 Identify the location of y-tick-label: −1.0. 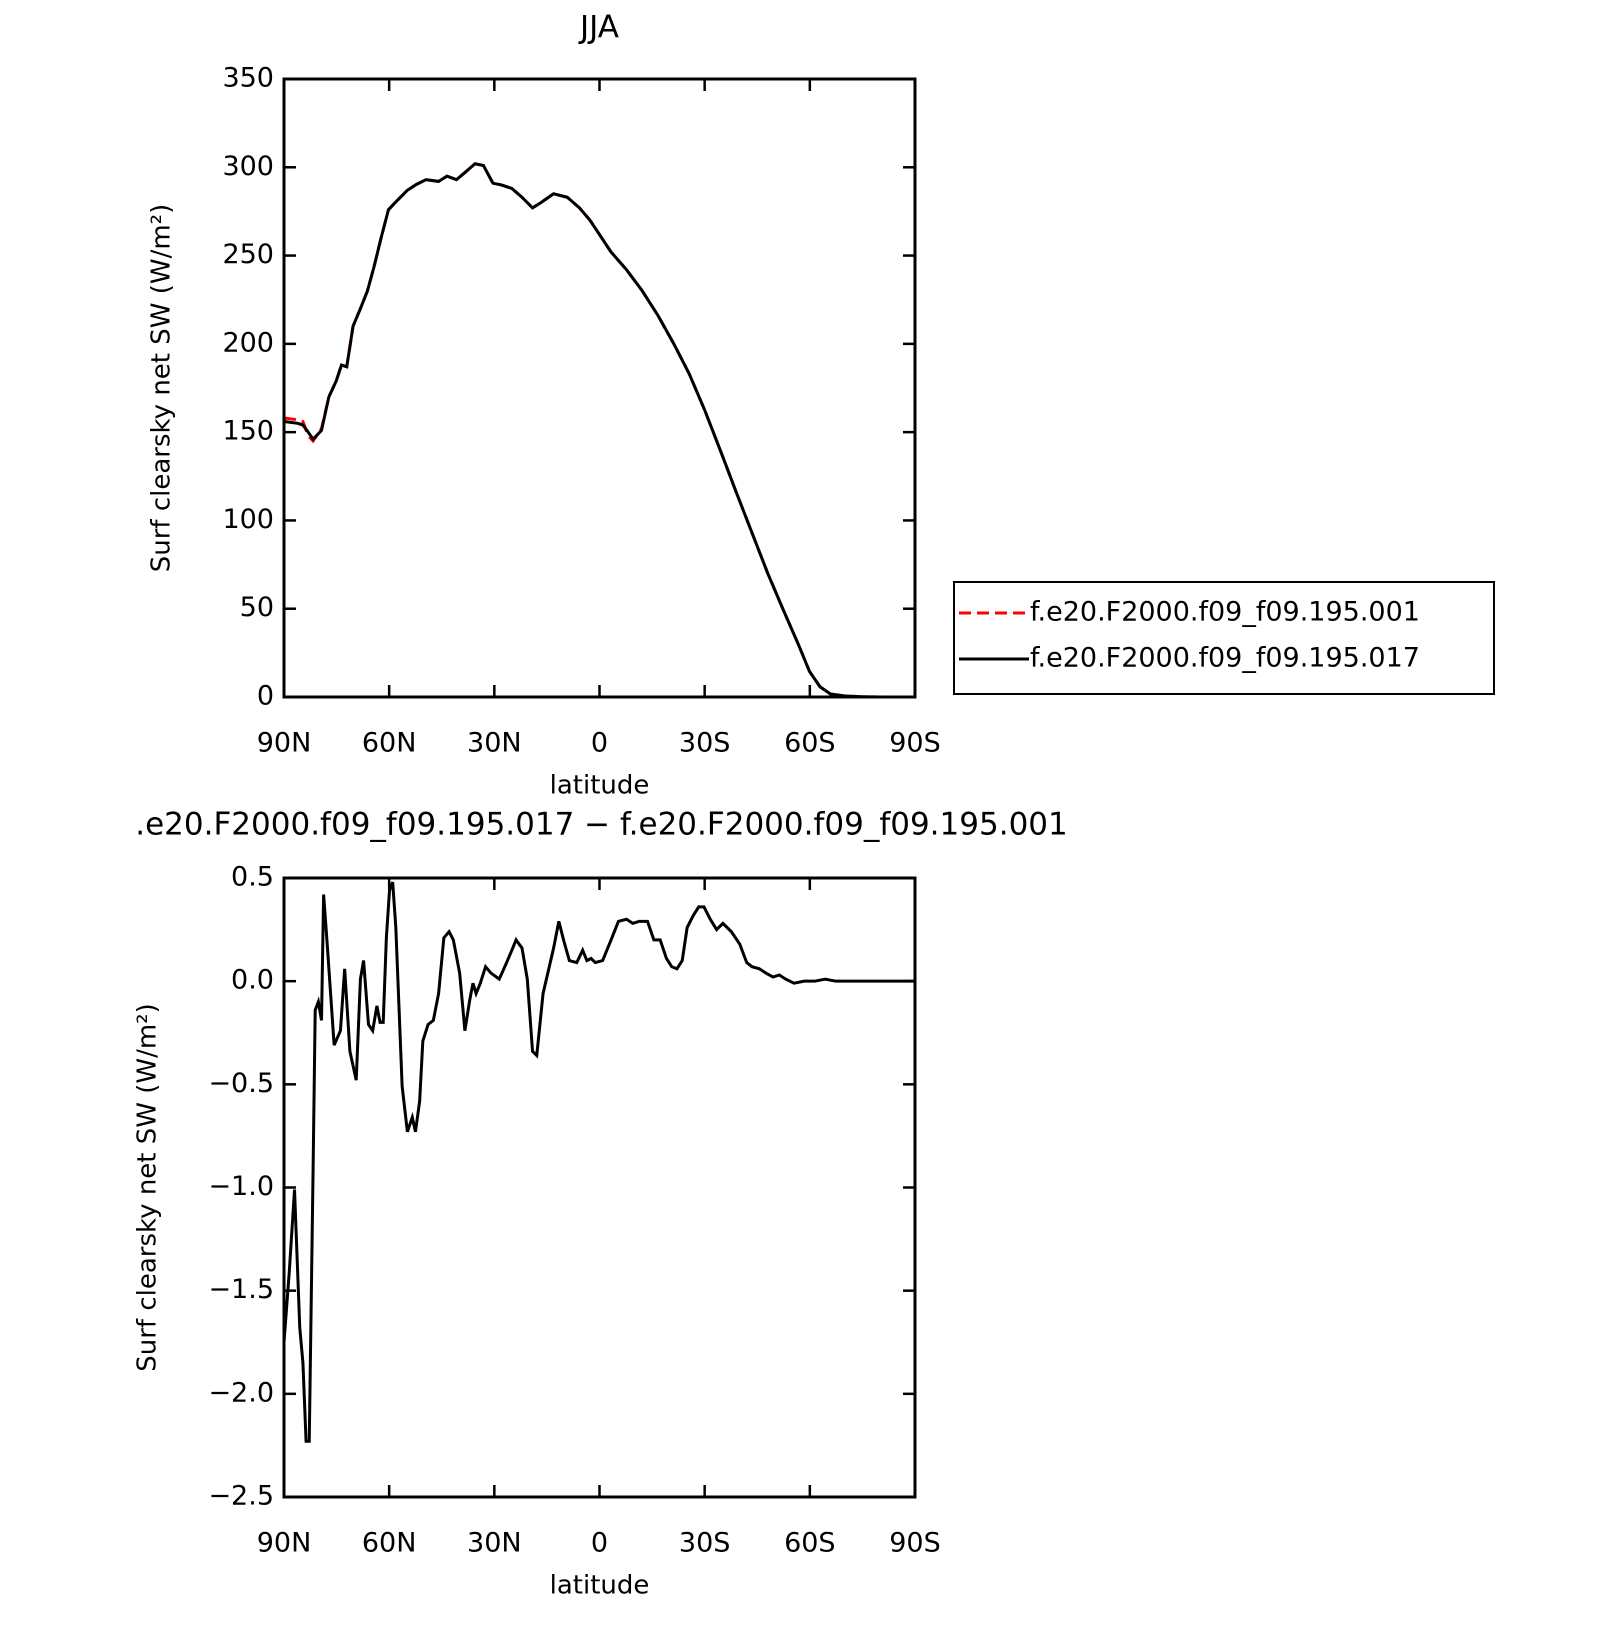
(241, 1186).